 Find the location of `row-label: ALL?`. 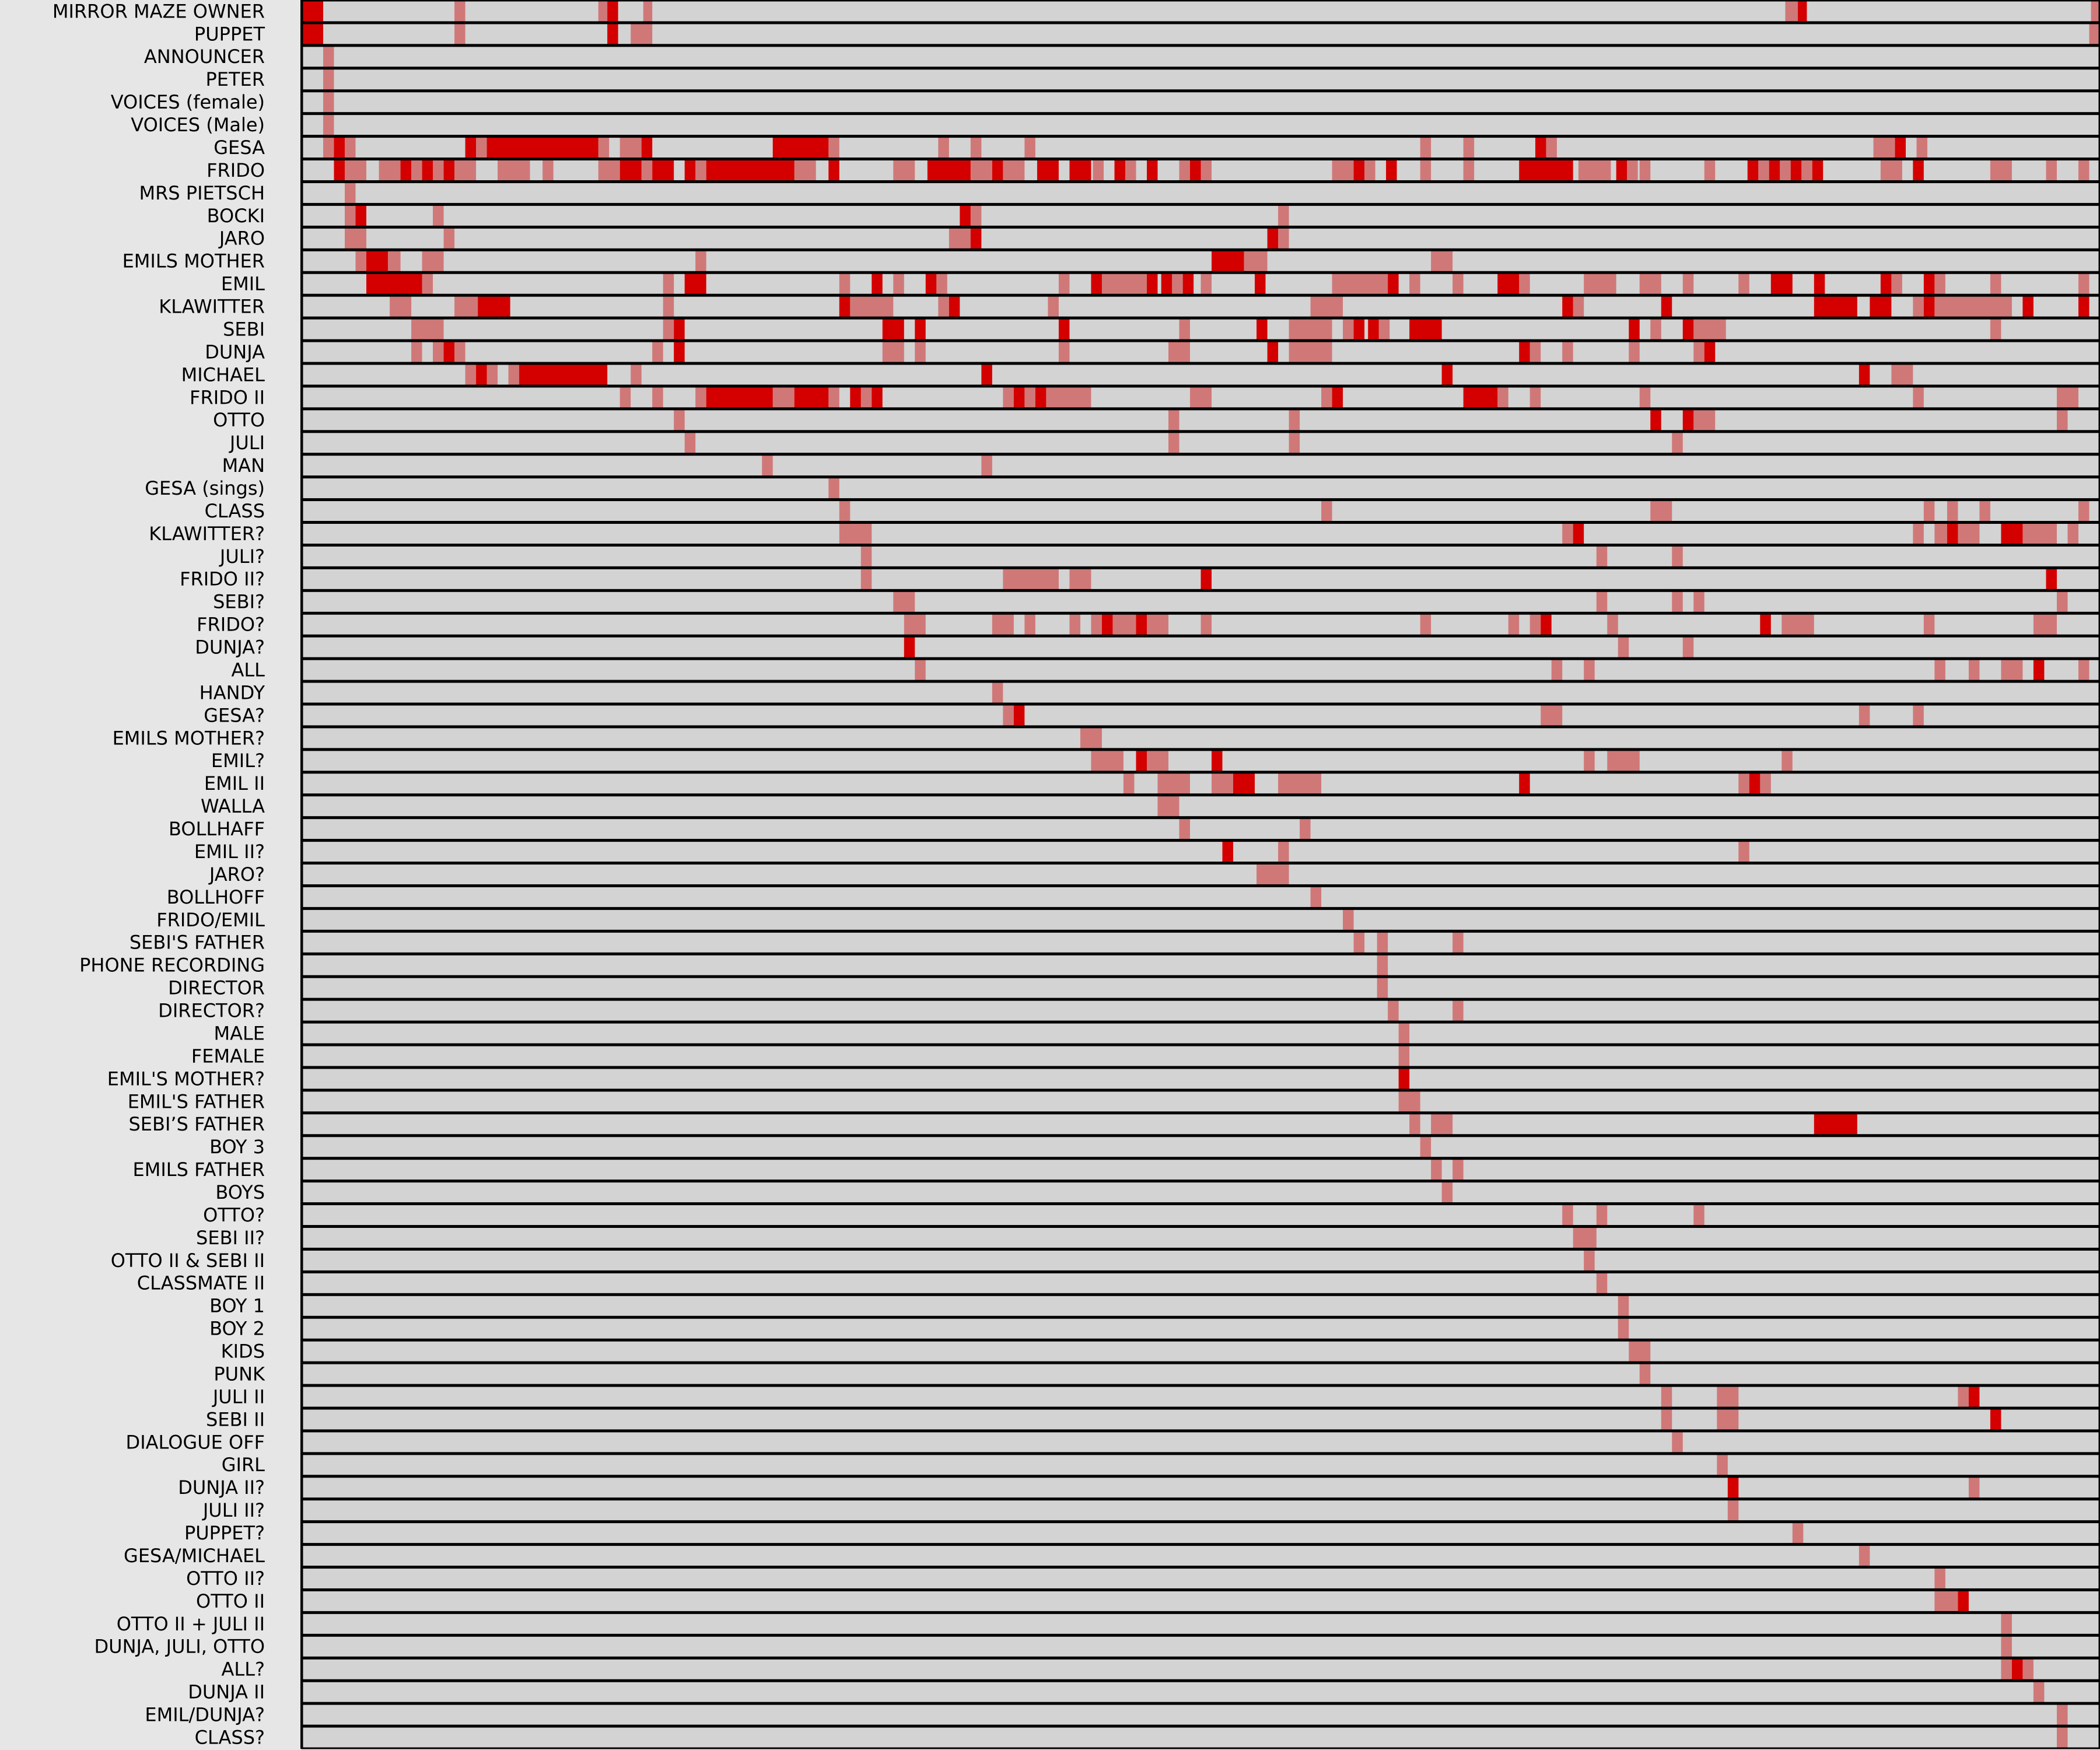

row-label: ALL? is located at coordinates (243, 1669).